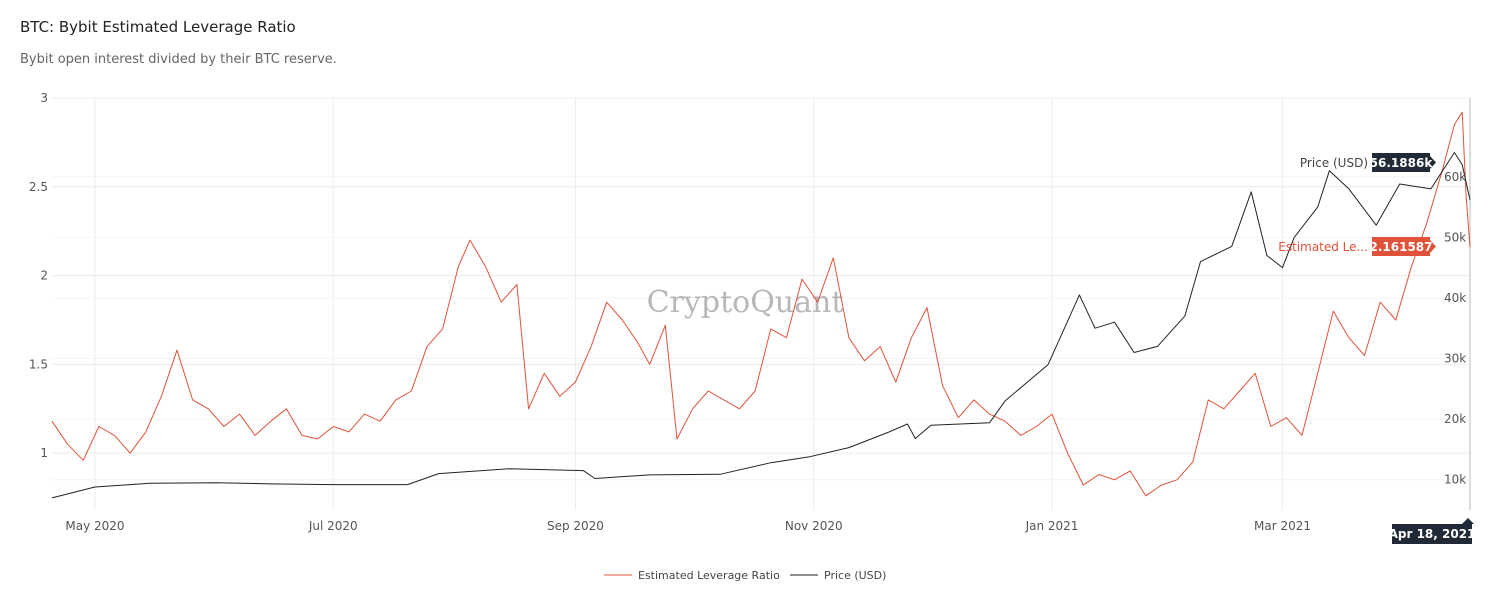 Image resolution: width=1488 pixels, height=600 pixels. Describe the element at coordinates (94, 526) in the screenshot. I see `x-tick-label: May 2020` at that location.